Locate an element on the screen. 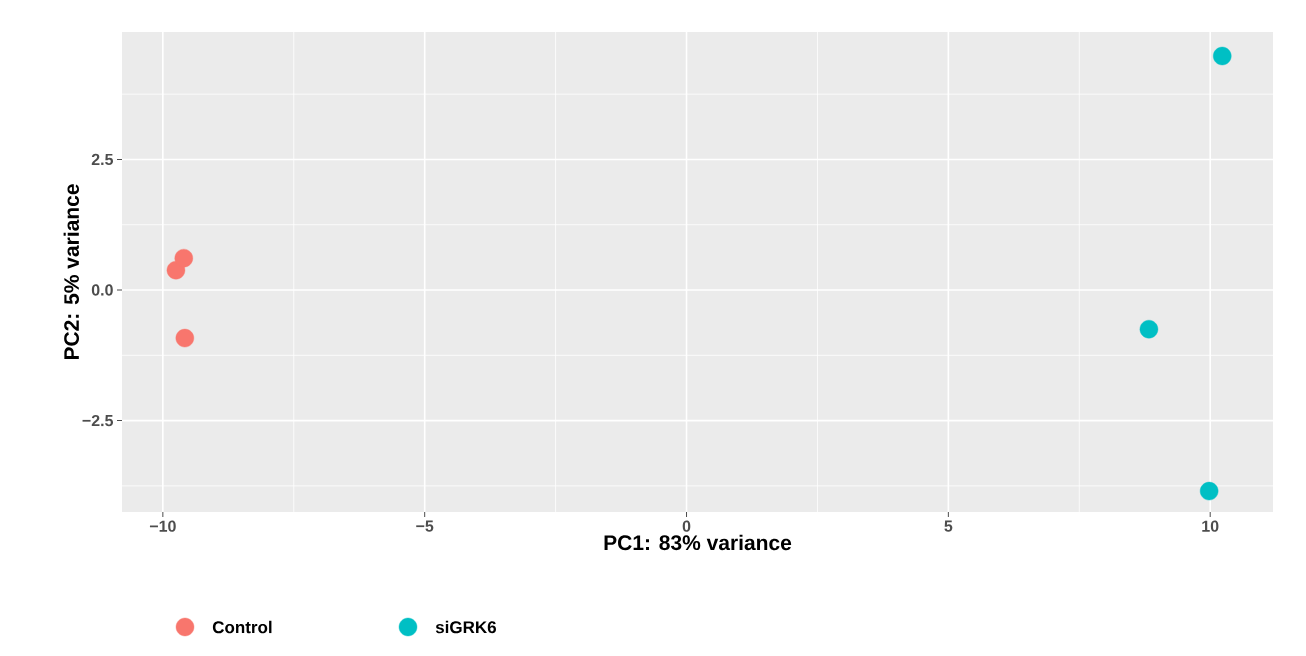 This screenshot has width=1306, height=656. x-axis-title: PC1: 83% variance is located at coordinates (698, 542).